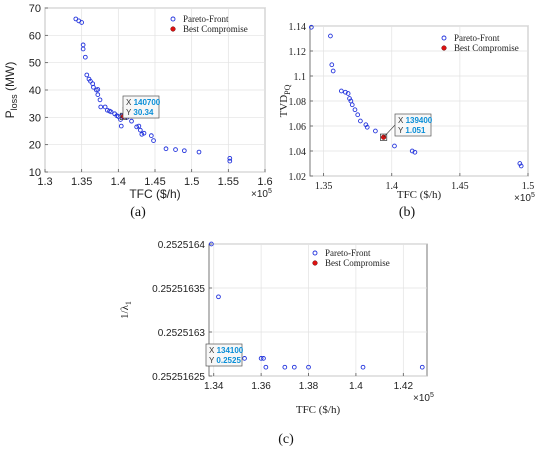  I want to click on y-tick-label: 20, so click(35, 146).